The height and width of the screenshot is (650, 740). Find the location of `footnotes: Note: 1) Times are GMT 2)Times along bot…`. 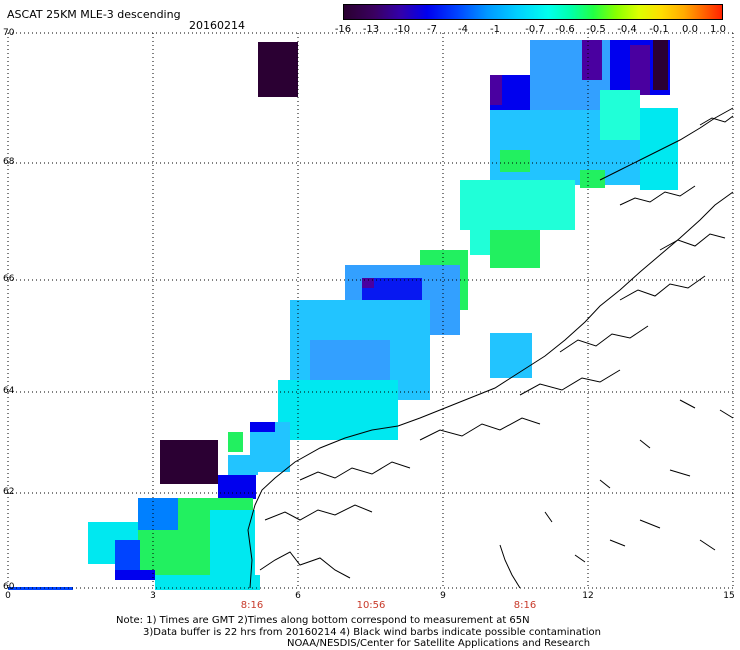

footnotes: Note: 1) Times are GMT 2)Times along bot… is located at coordinates (358, 632).